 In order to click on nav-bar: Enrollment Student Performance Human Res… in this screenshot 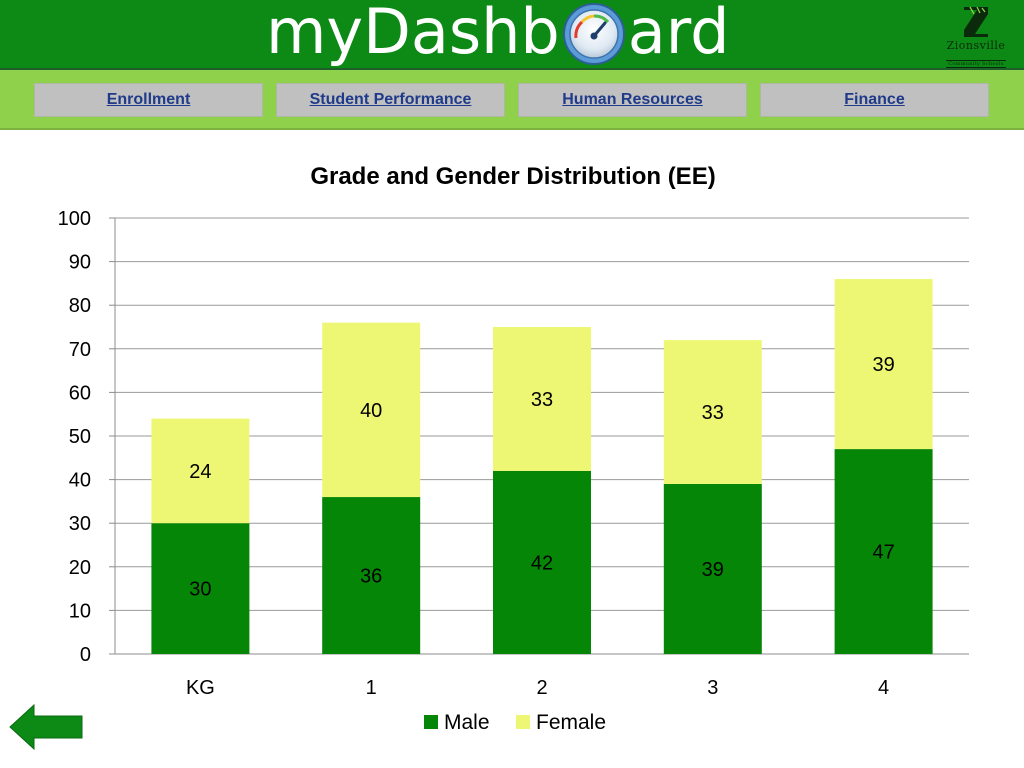, I will do `click(512, 100)`.